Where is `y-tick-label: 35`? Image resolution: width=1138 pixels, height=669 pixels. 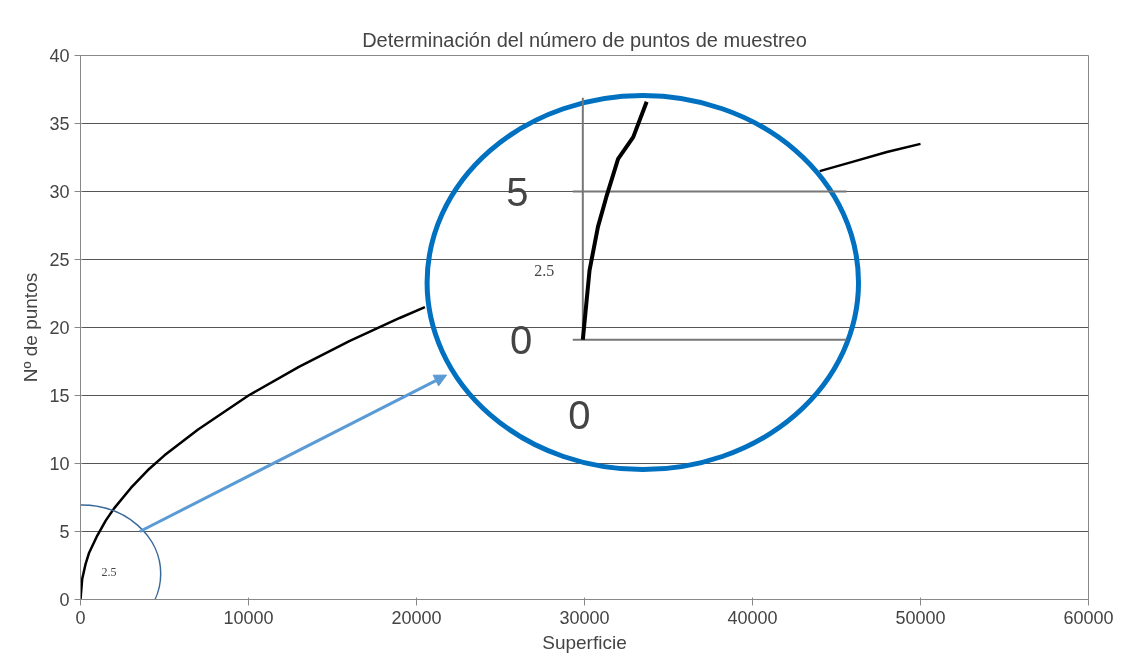 y-tick-label: 35 is located at coordinates (59, 124).